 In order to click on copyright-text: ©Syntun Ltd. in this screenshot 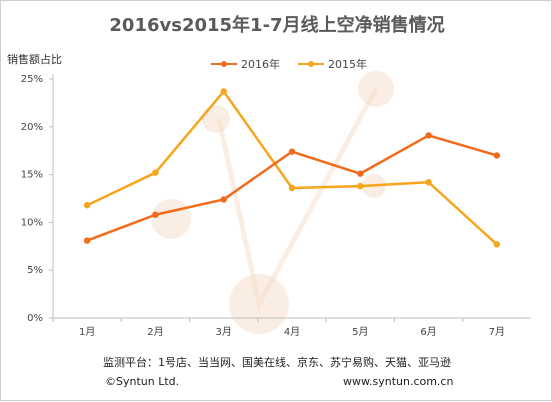, I will do `click(142, 381)`.